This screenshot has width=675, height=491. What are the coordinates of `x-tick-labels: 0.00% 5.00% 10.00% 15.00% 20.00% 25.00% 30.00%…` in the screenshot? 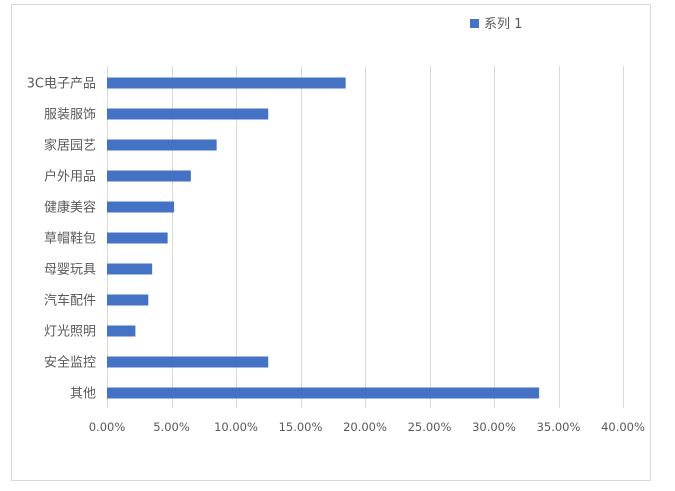 It's located at (367, 427).